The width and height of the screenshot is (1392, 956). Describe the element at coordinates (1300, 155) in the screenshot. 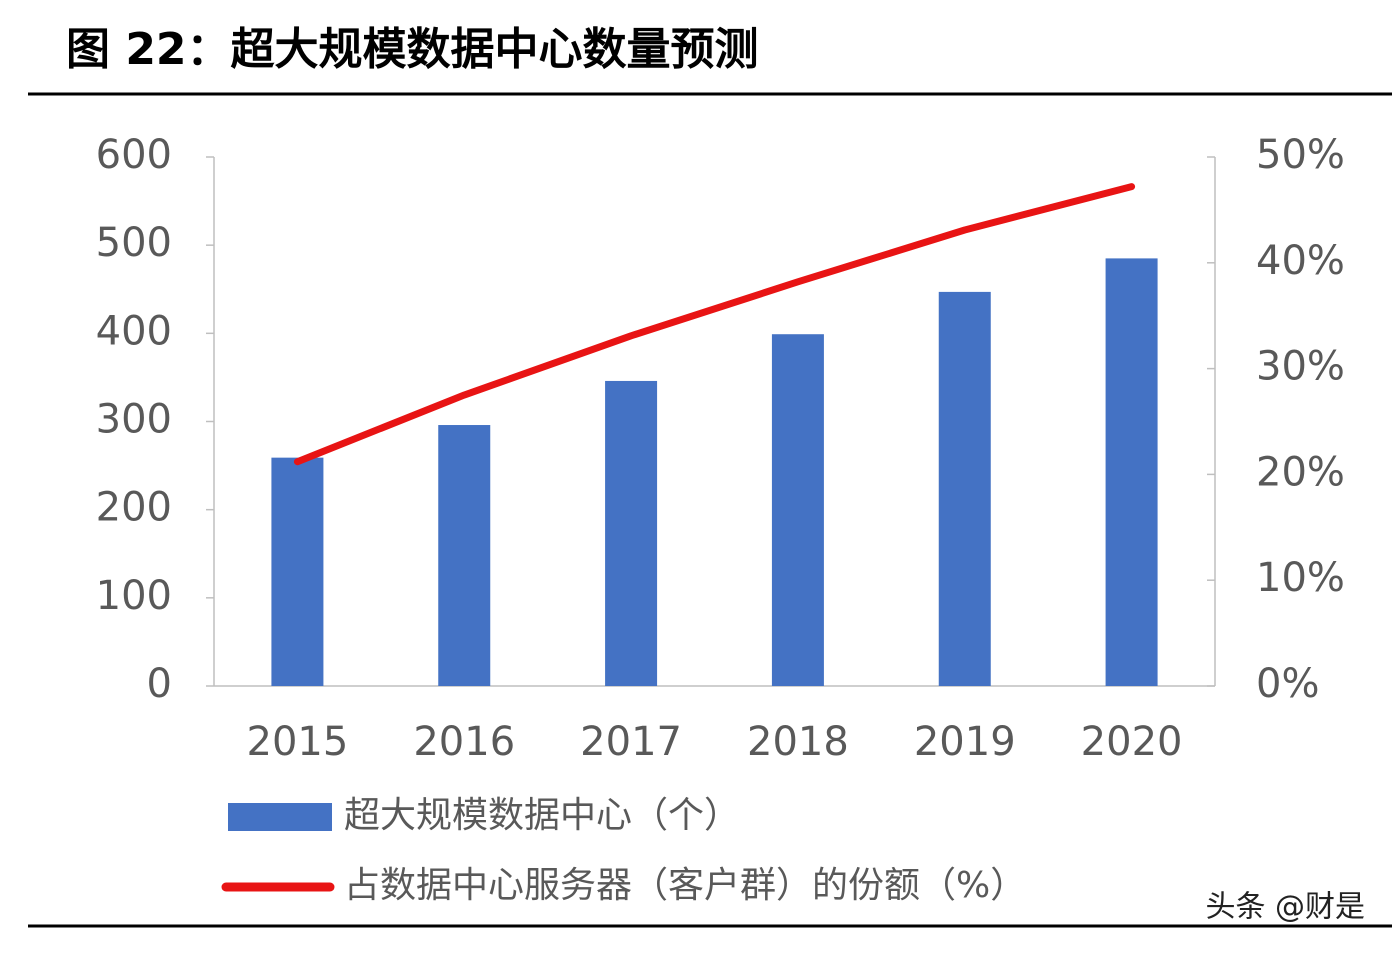

I see `y2-tick-label: 50%` at that location.